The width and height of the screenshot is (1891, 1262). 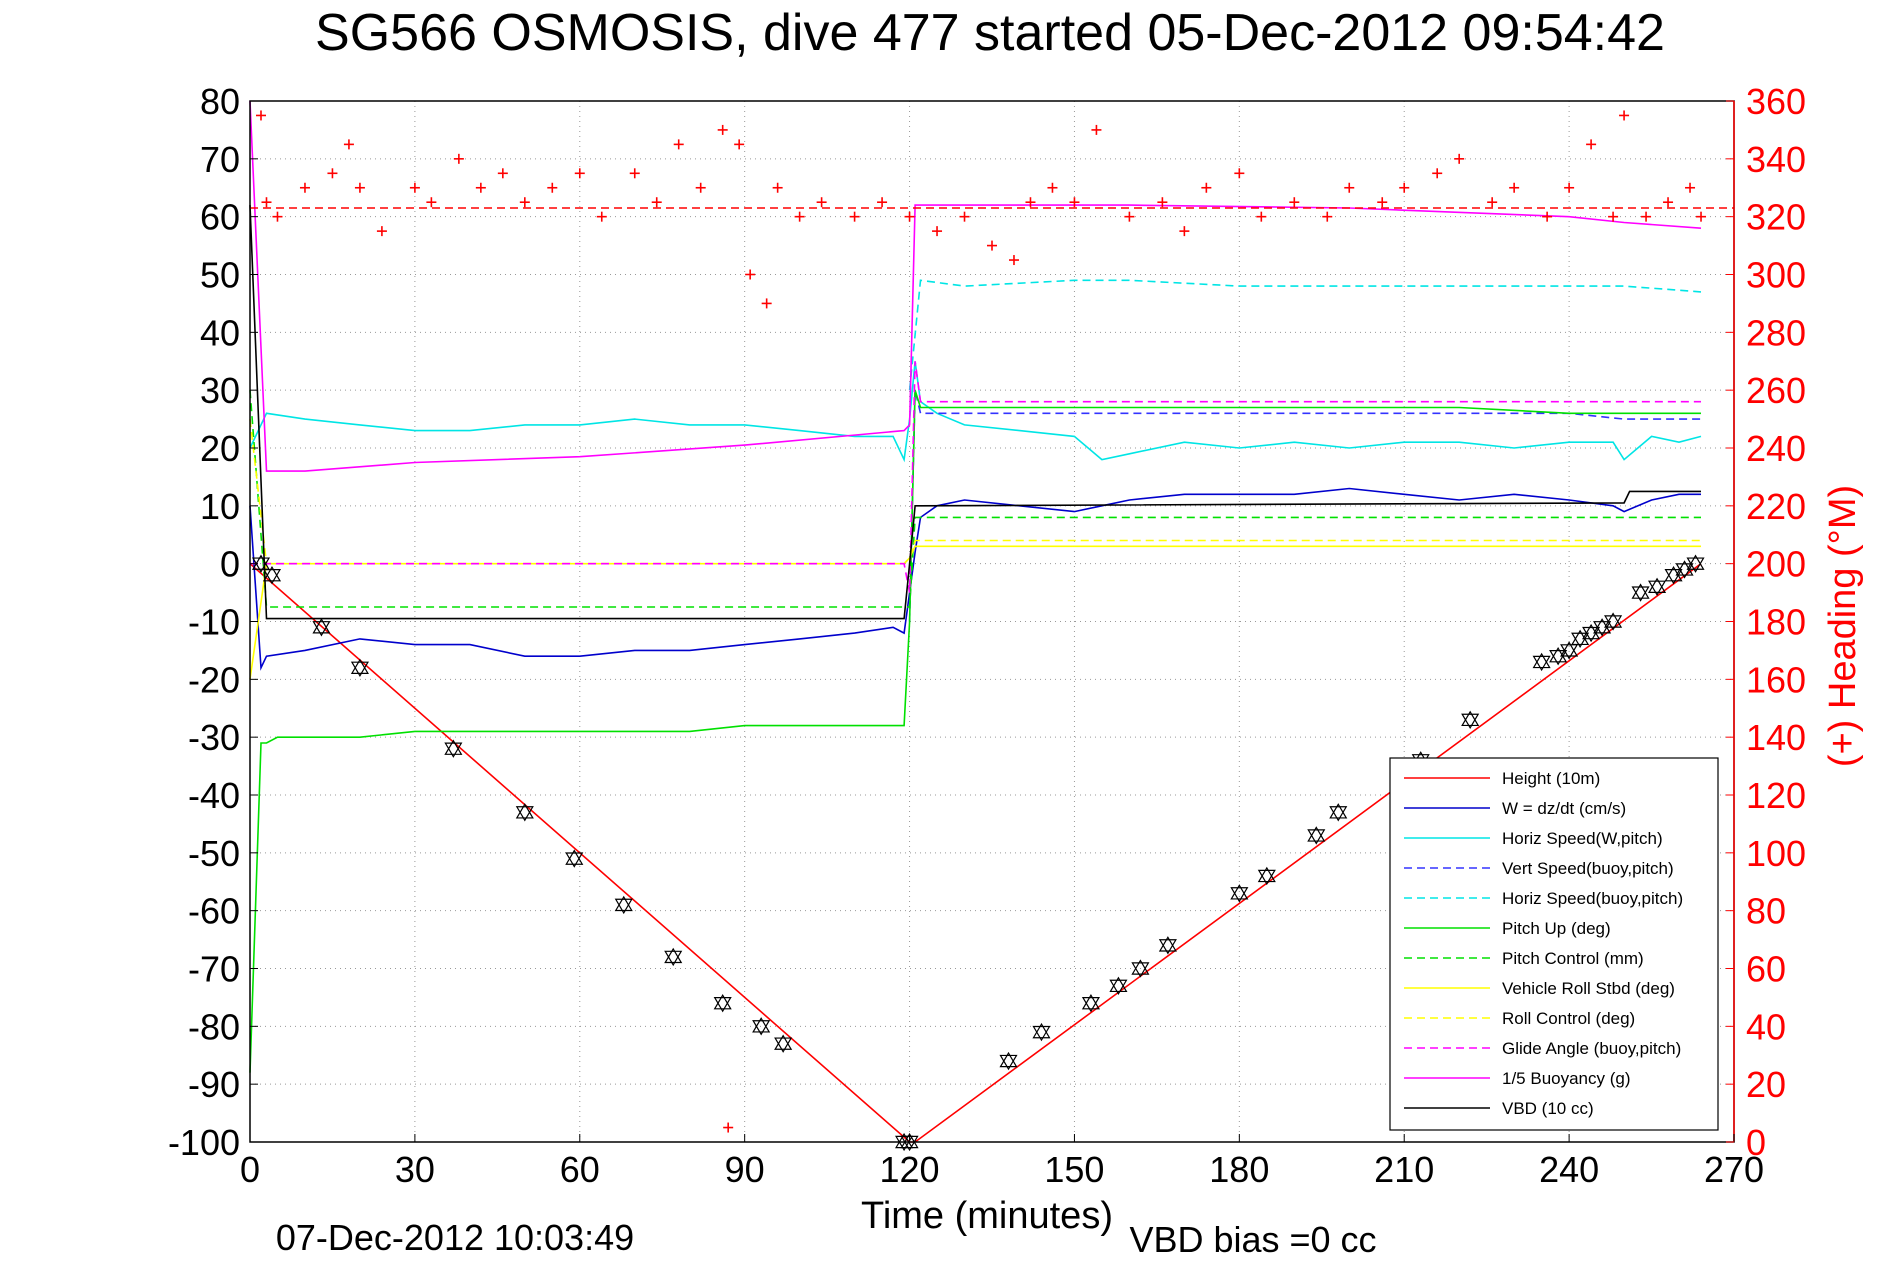 I want to click on right-y-tick-label: 300, so click(x=1776, y=275).